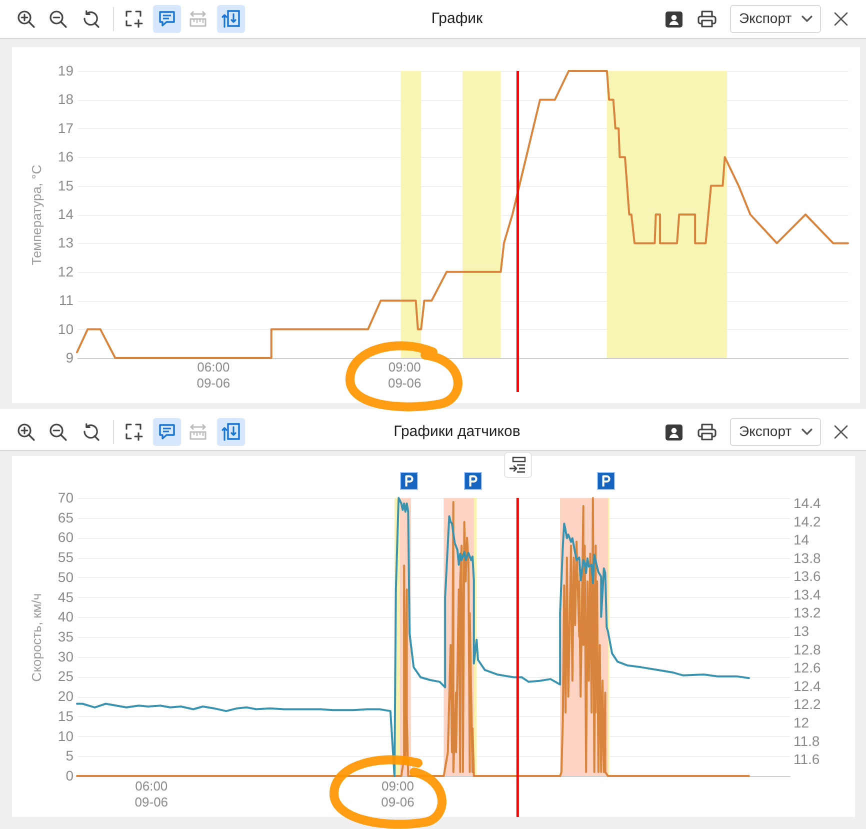 The width and height of the screenshot is (866, 829). What do you see at coordinates (802, 722) in the screenshot?
I see `y2-tick-label: 12` at bounding box center [802, 722].